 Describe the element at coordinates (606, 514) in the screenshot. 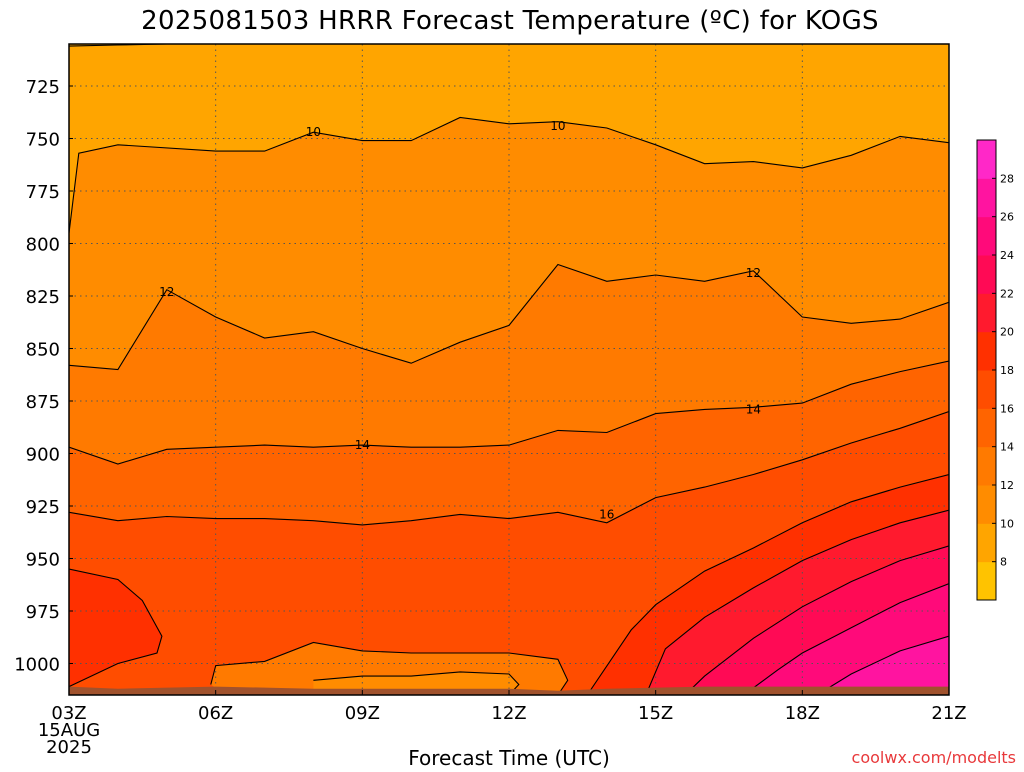

I see `contour-label-16: 16` at that location.